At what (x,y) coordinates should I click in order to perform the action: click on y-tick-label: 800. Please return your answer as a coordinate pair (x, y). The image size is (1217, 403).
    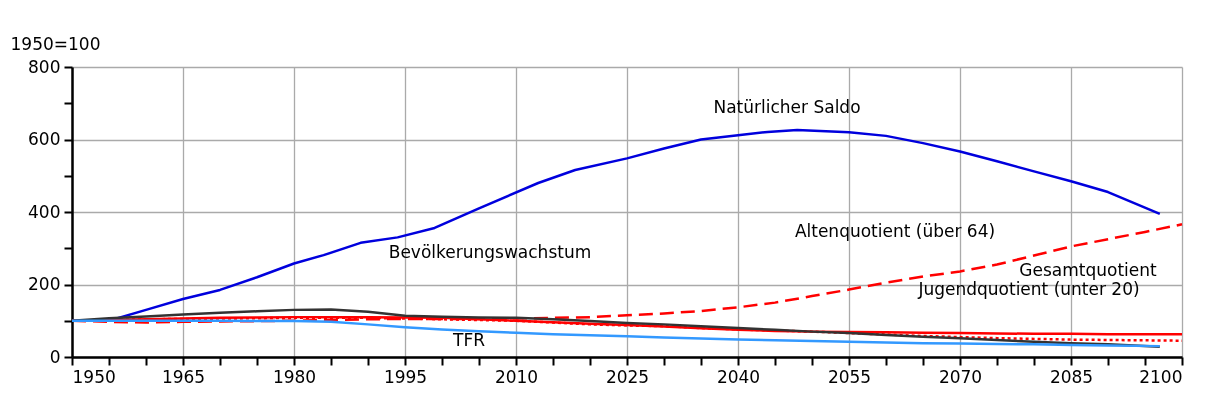
    Looking at the image, I should click on (44, 66).